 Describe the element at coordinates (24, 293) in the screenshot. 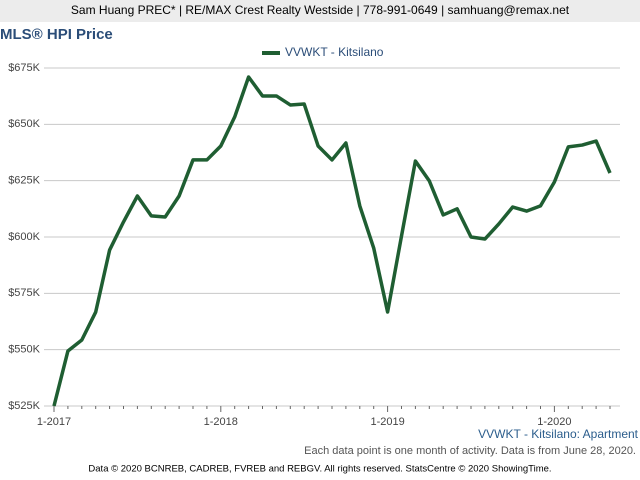

I see `y-tick-label: $575K` at that location.